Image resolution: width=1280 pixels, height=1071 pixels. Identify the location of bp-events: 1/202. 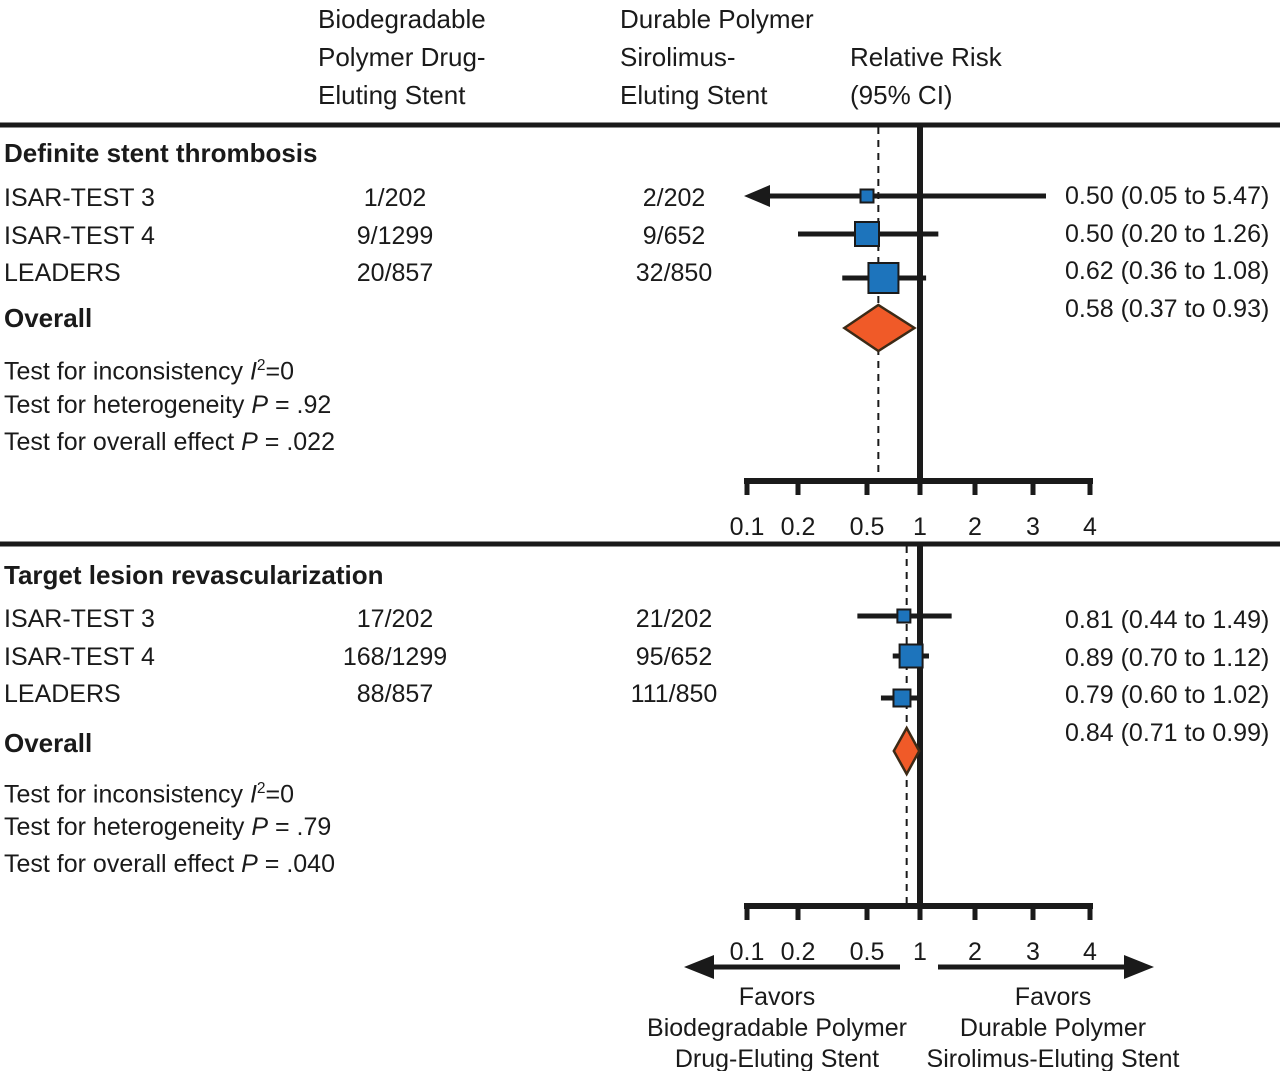
(395, 198).